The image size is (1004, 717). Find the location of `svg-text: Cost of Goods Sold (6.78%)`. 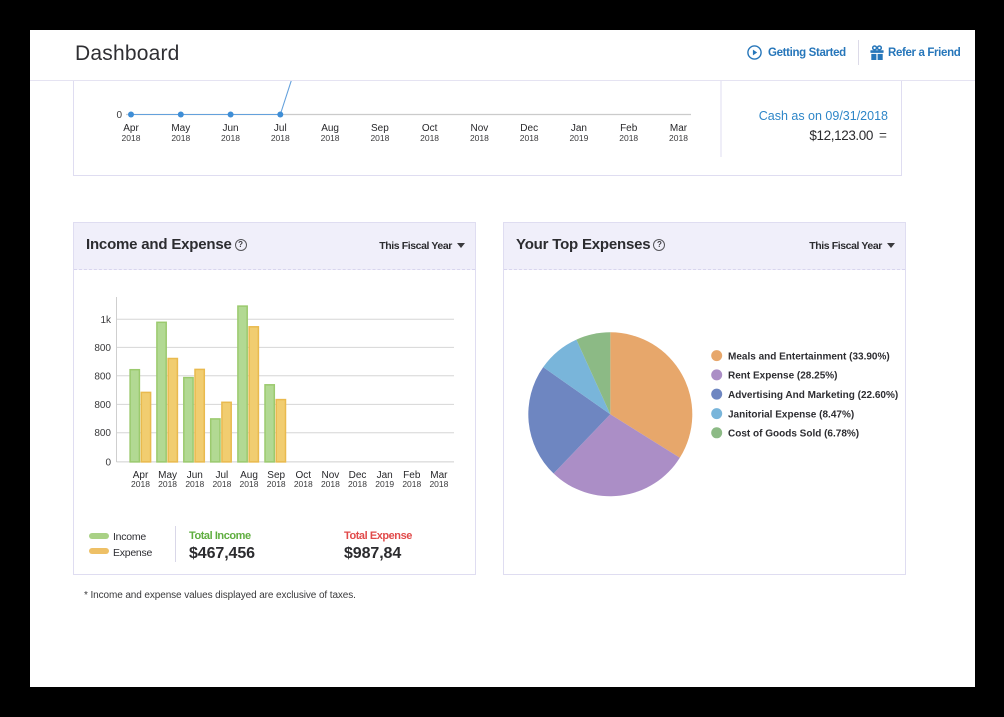

svg-text: Cost of Goods Sold (6.78%) is located at coordinates (793, 434).